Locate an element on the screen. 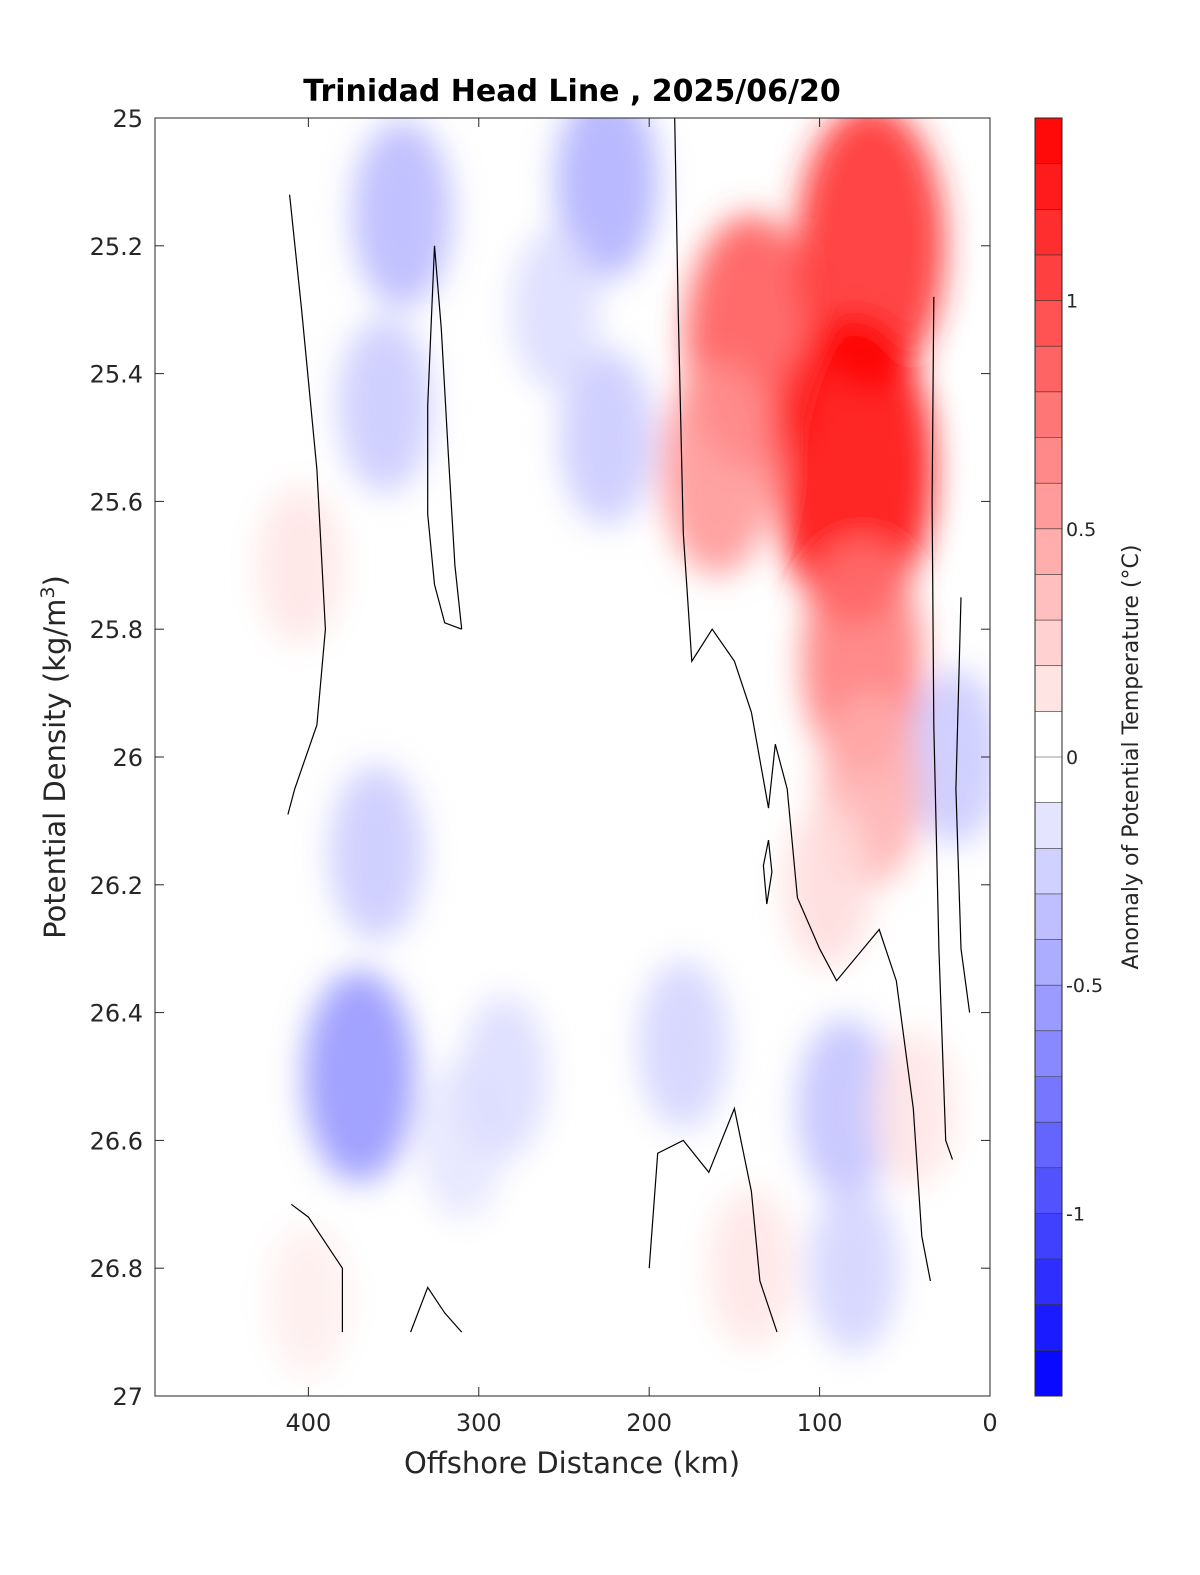 The height and width of the screenshot is (1575, 1200). colorbar-title: Anomaly of Potential Temperature (°C) is located at coordinates (1131, 757).